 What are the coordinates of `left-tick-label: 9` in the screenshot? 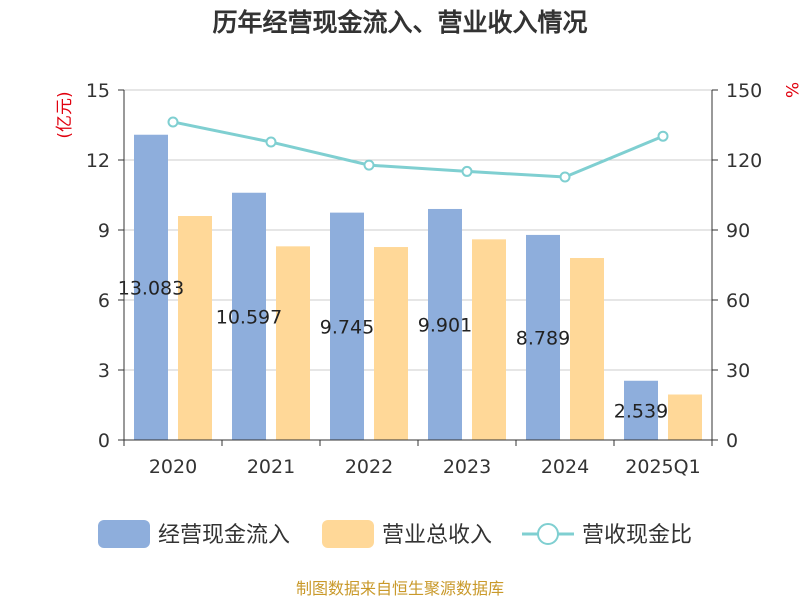 It's located at (104, 231).